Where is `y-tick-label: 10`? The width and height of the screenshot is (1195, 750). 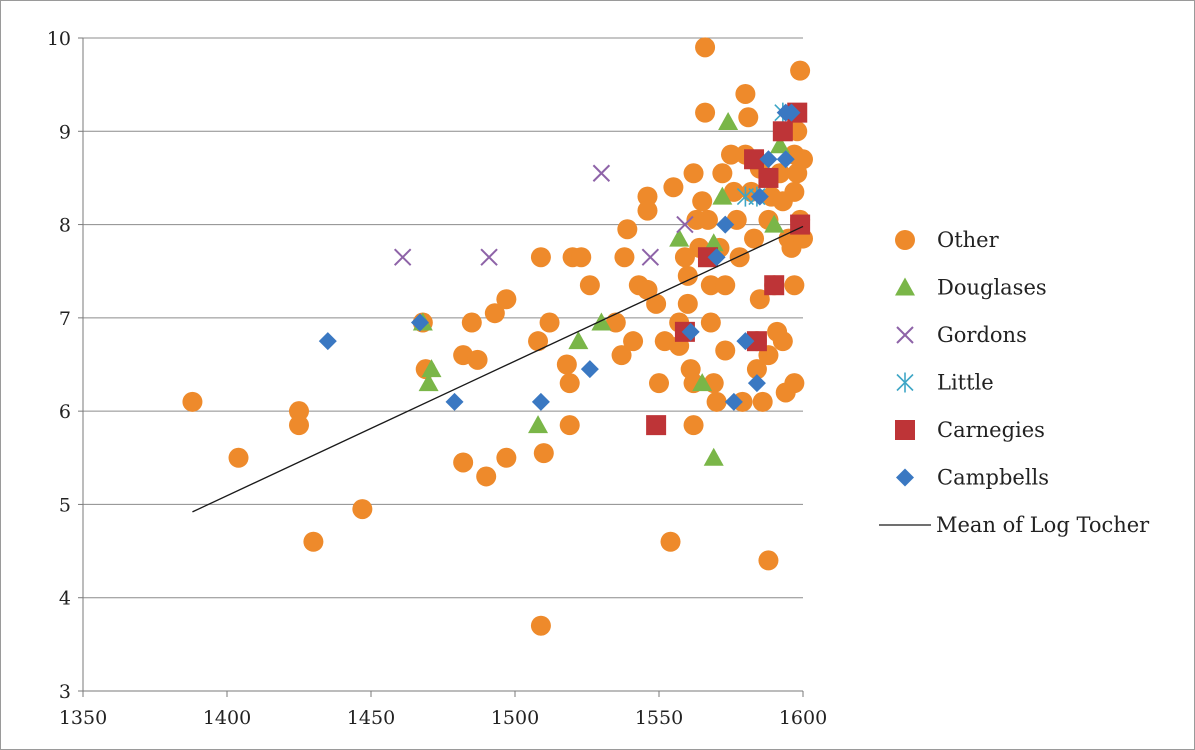
y-tick-label: 10 is located at coordinates (59, 39).